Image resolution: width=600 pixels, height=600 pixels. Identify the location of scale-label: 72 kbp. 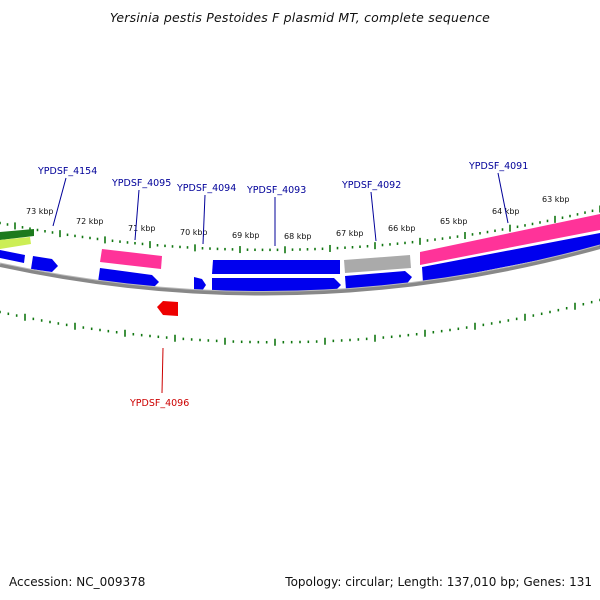
(90, 221).